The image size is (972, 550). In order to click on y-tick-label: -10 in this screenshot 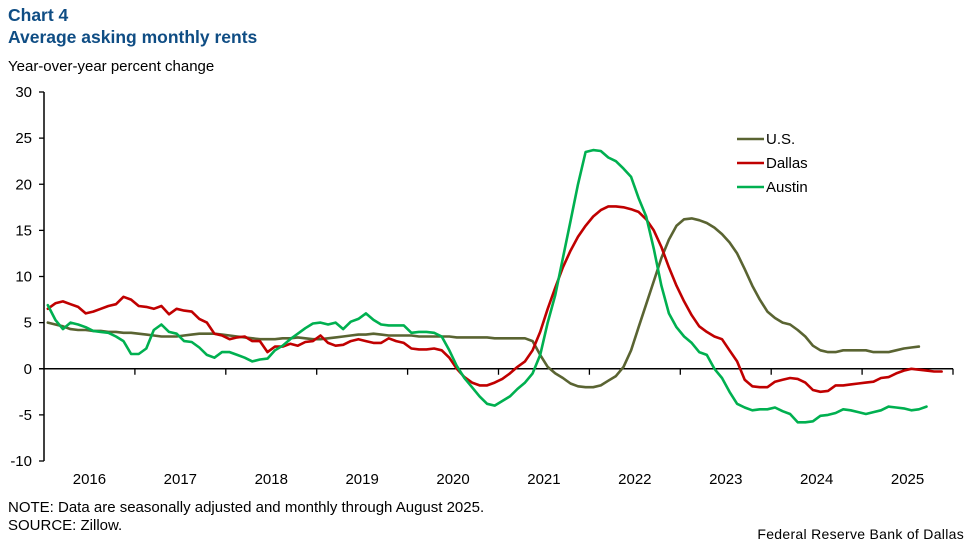, I will do `click(21, 461)`.